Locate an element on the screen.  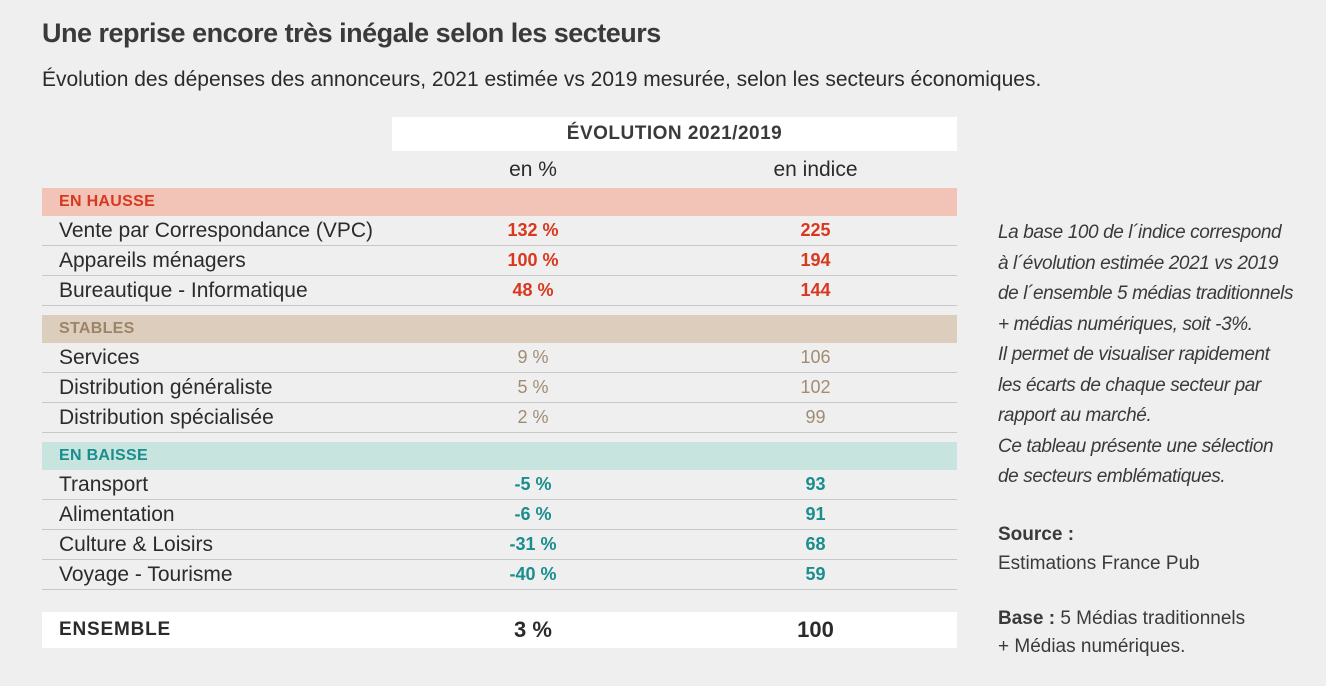
row-pct: -6 % is located at coordinates (533, 514).